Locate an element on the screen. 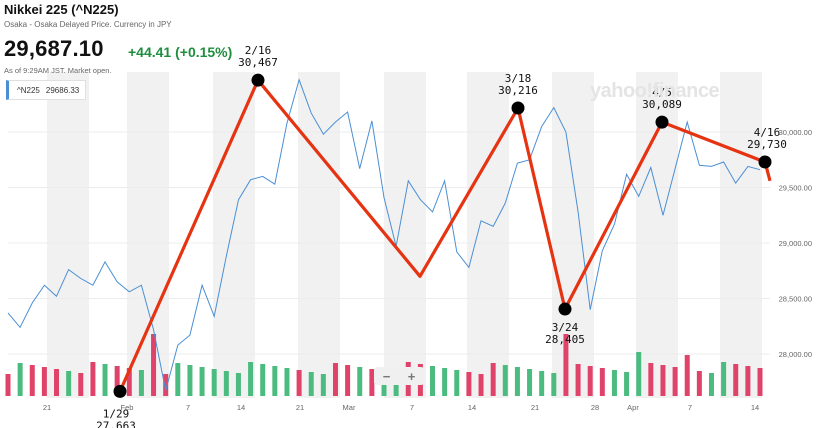  annotation-date: 3/18 is located at coordinates (518, 78).